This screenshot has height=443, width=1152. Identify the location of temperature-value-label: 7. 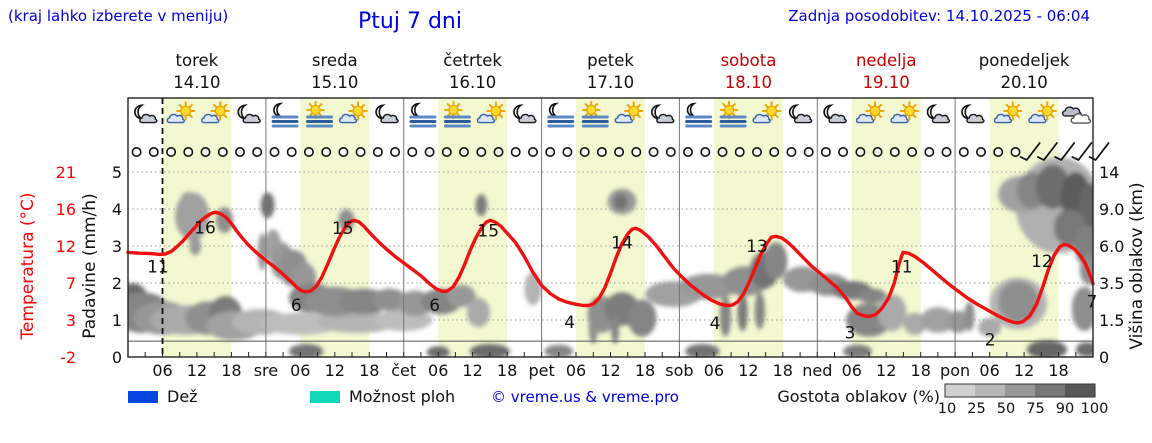
(1091, 303).